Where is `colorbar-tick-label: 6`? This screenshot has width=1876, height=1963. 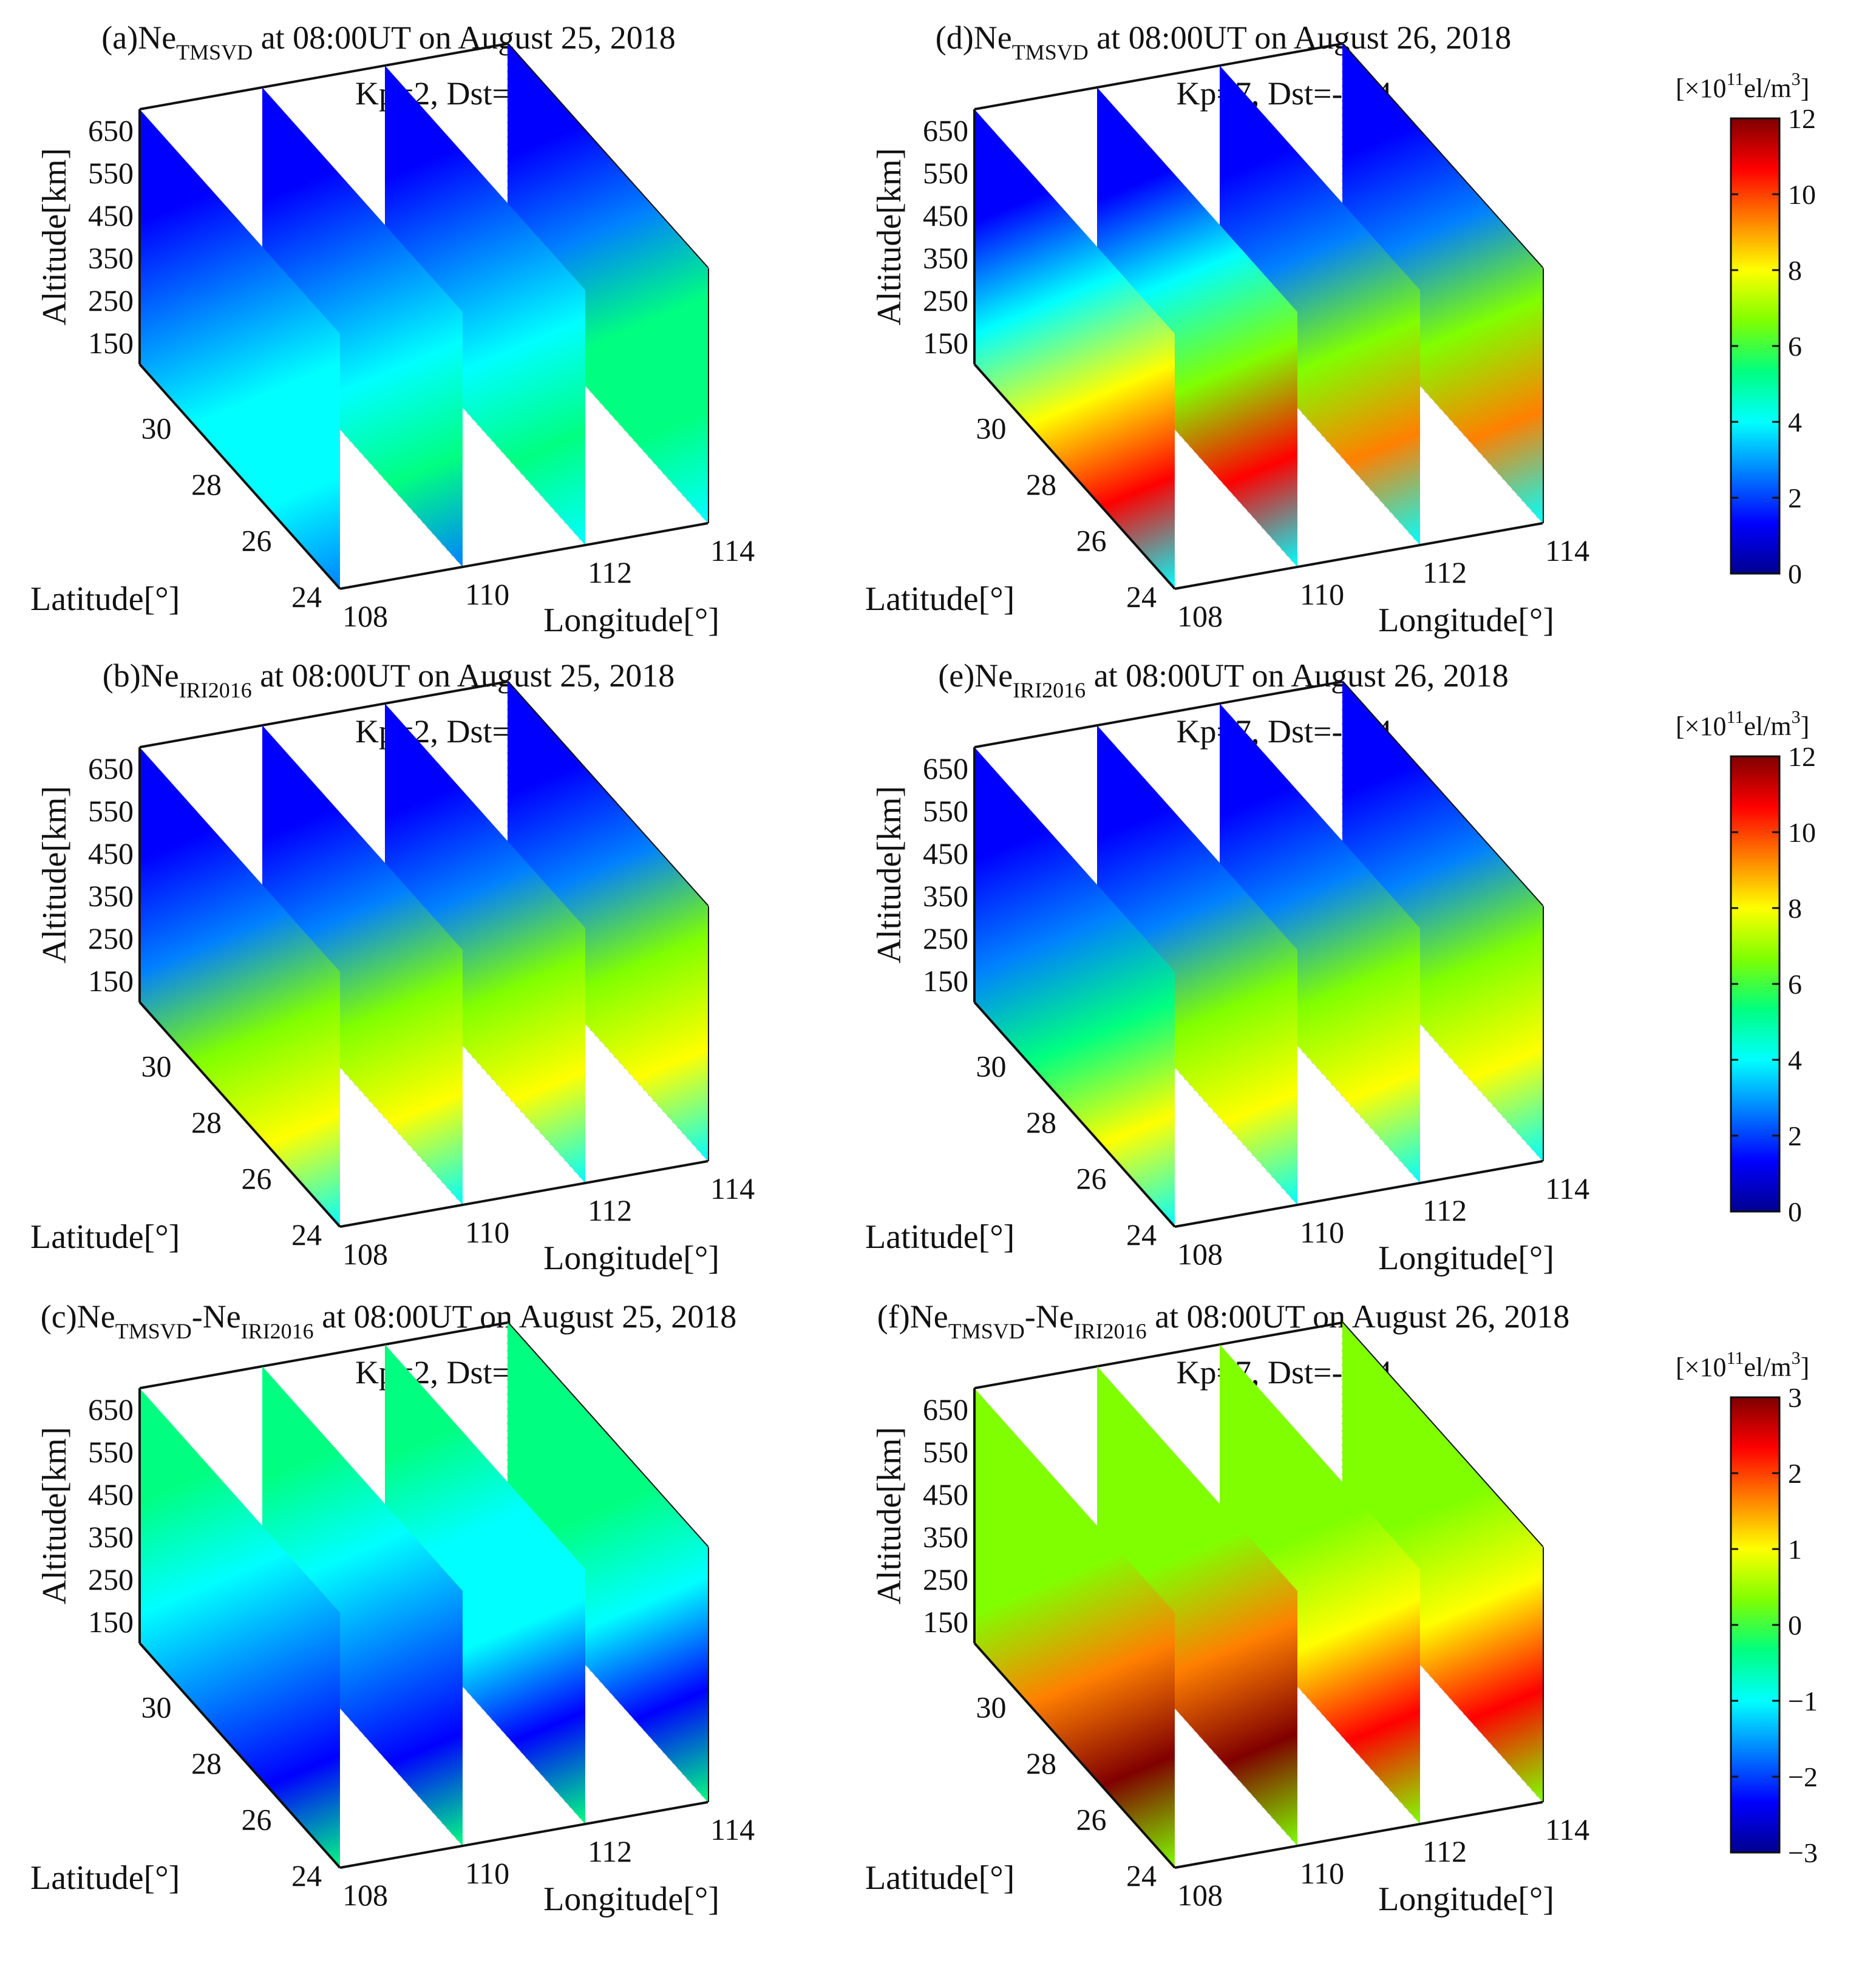 colorbar-tick-label: 6 is located at coordinates (1795, 346).